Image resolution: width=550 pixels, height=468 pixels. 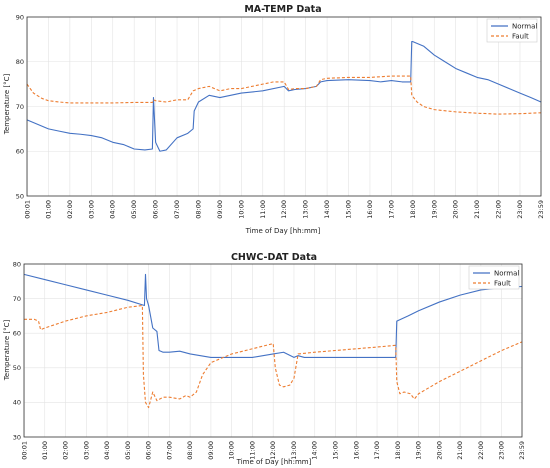 I want to click on ma-temp-chart-title: MA-TEMP Data, so click(x=282, y=9).